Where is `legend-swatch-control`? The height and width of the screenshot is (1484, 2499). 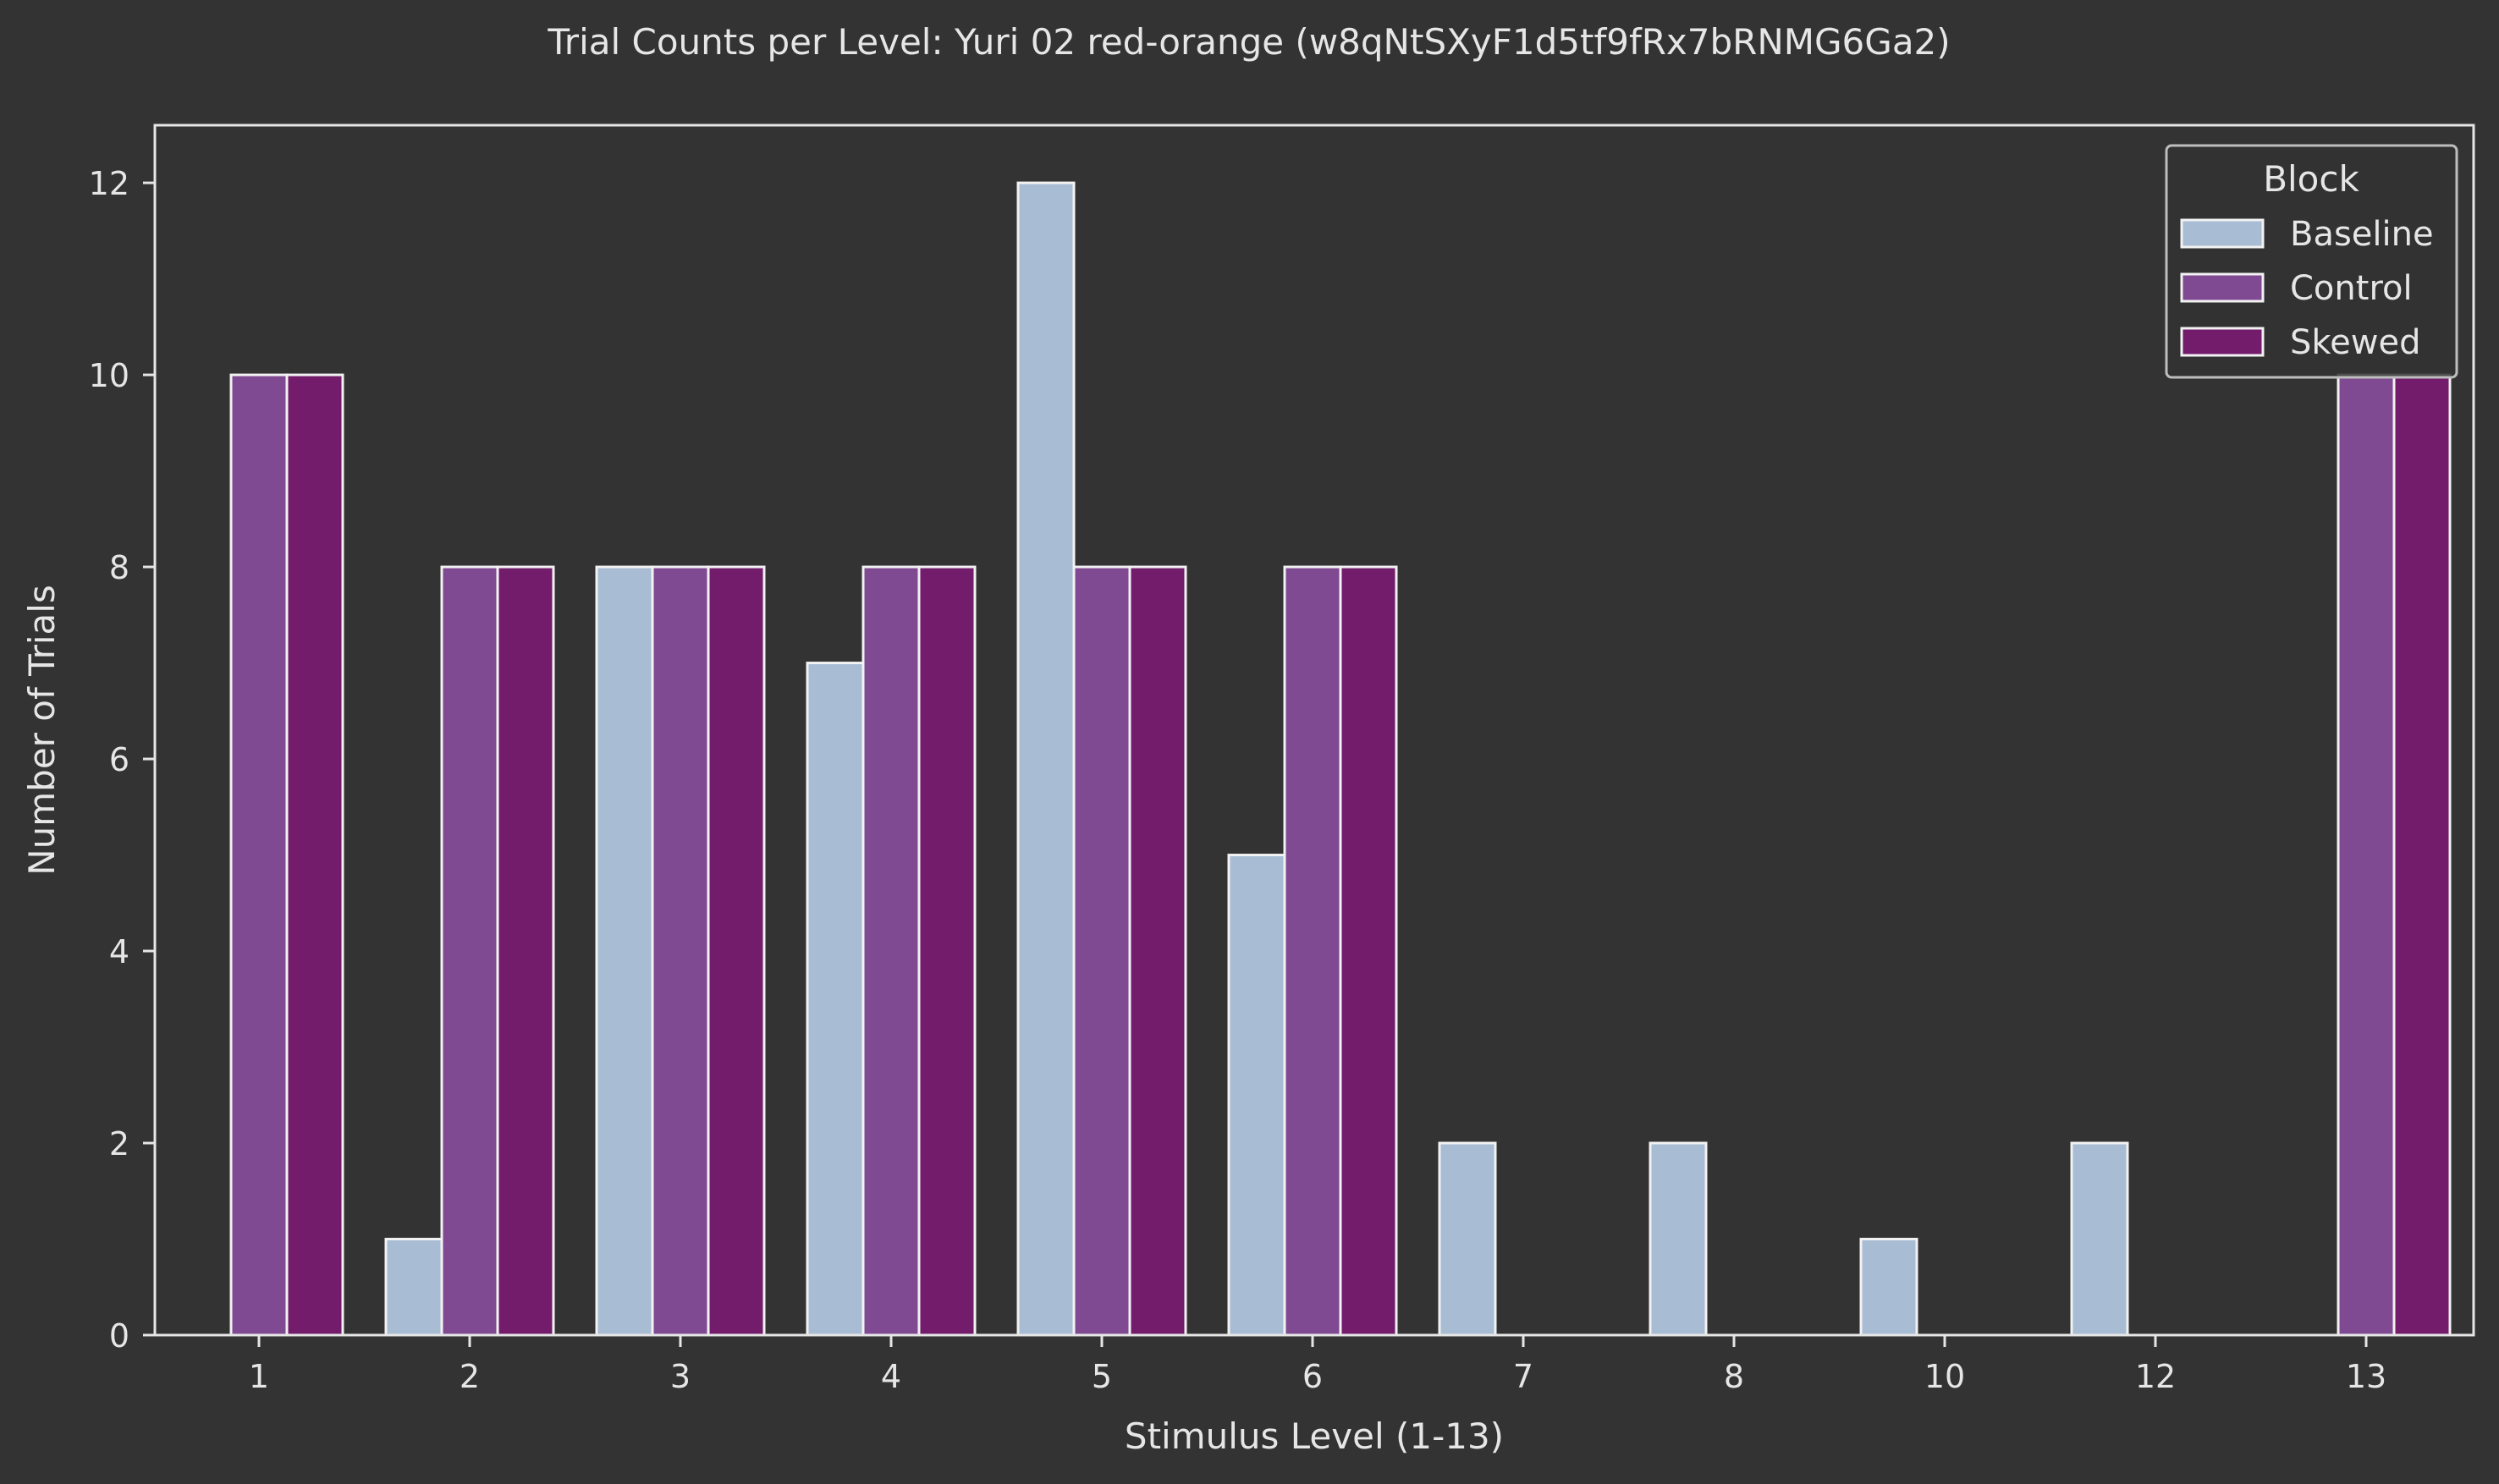
legend-swatch-control is located at coordinates (2222, 287).